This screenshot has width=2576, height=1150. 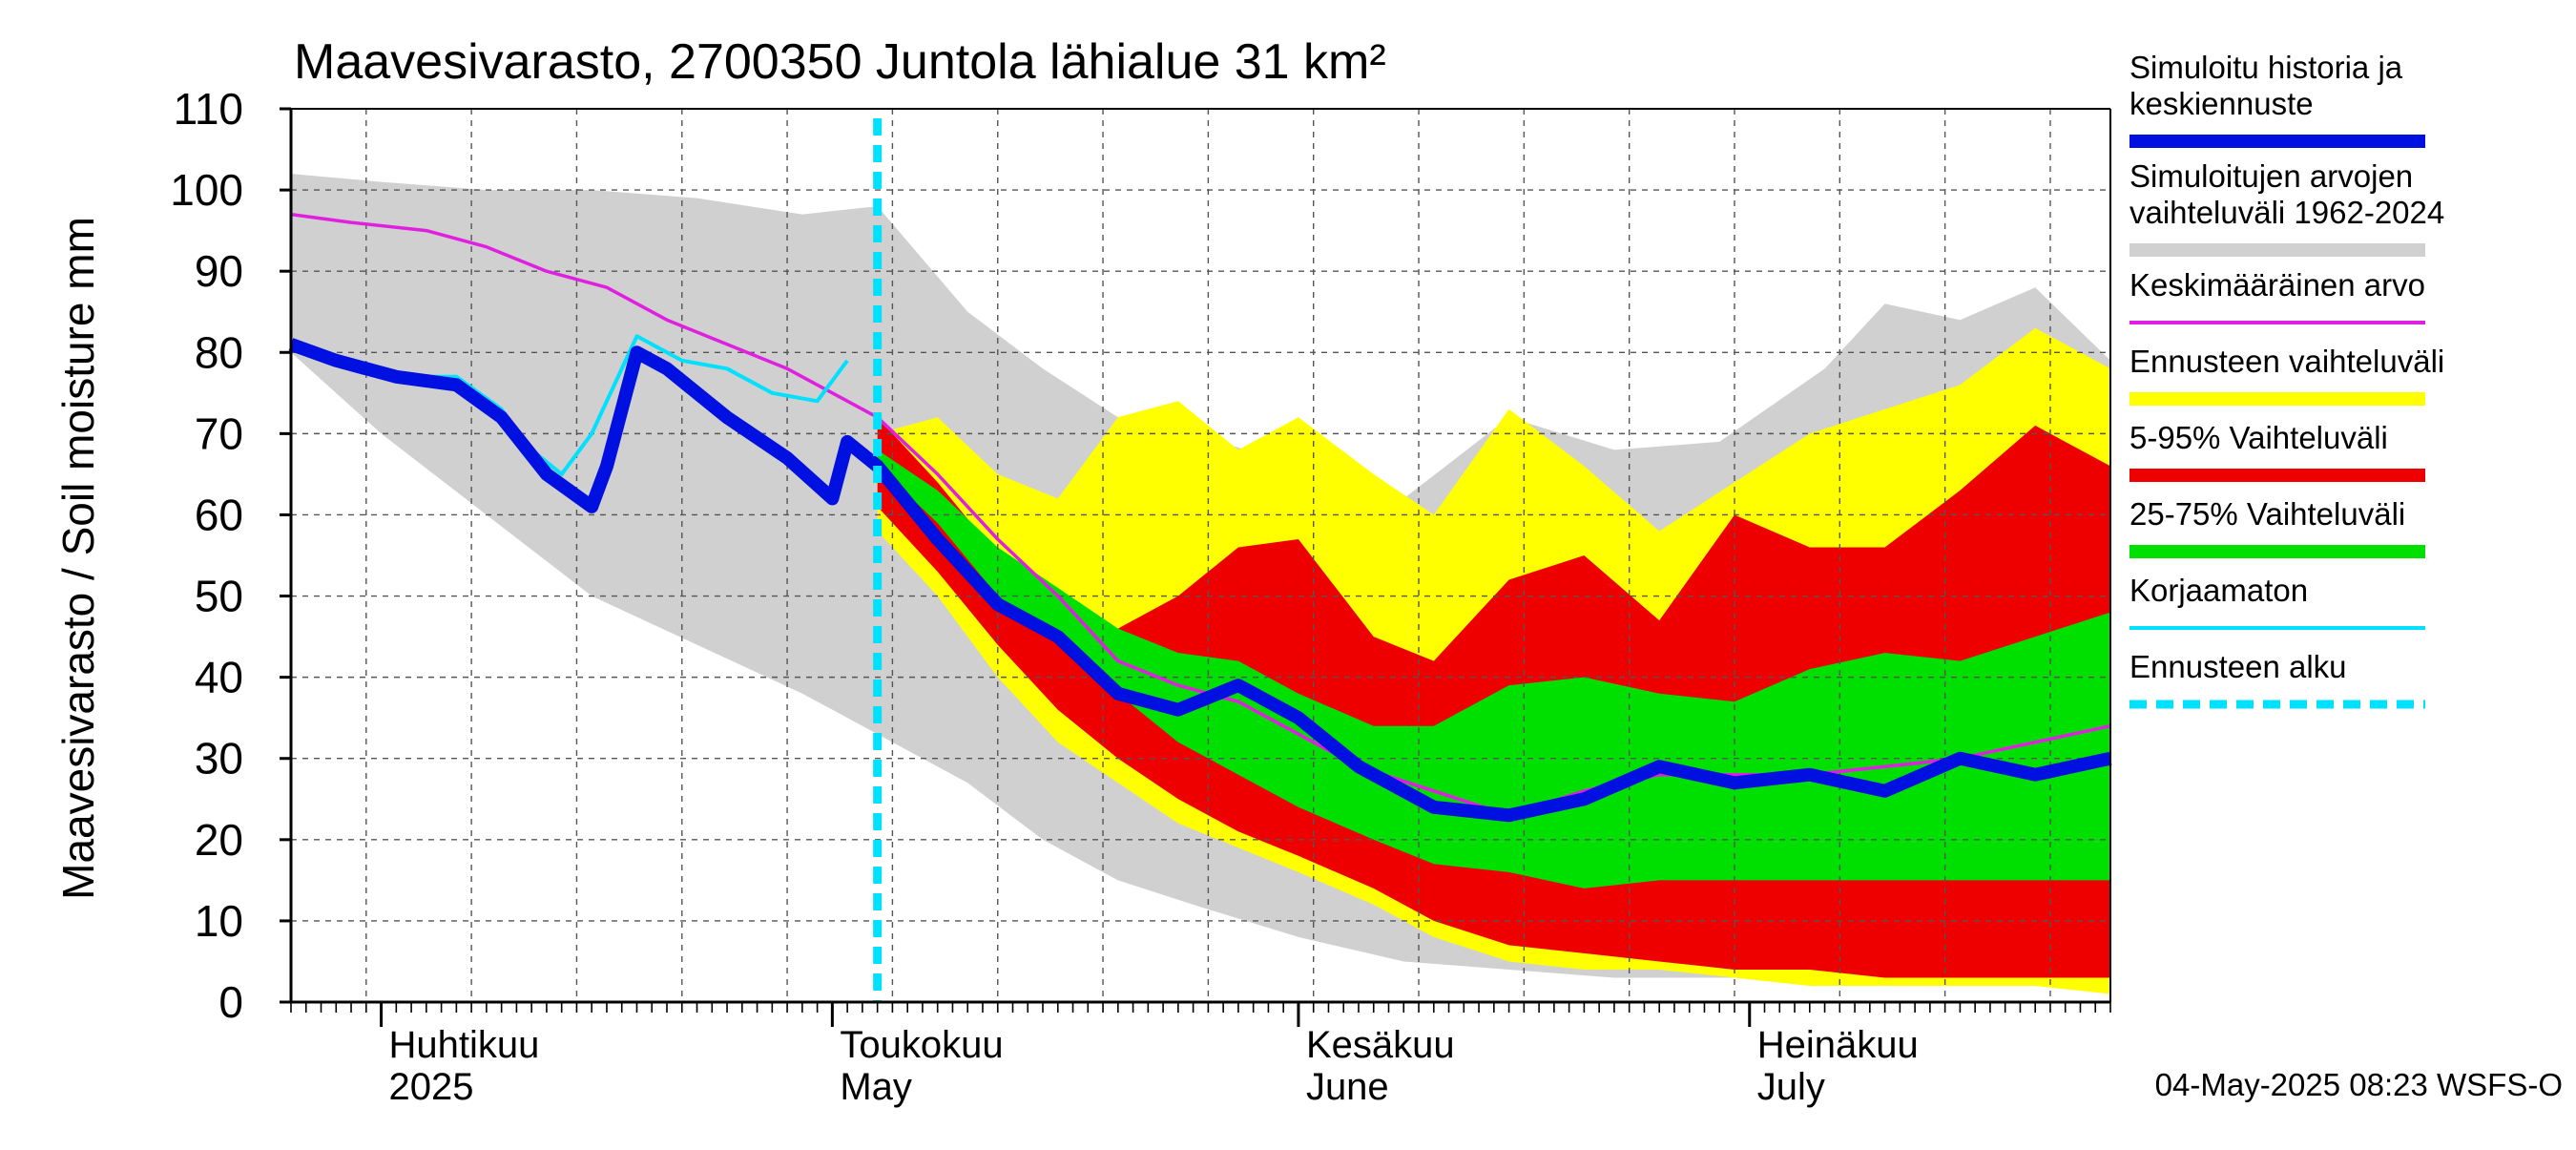 What do you see at coordinates (78, 558) in the screenshot?
I see `y-axis-label: Maavesivarasto / Soil moisture mm` at bounding box center [78, 558].